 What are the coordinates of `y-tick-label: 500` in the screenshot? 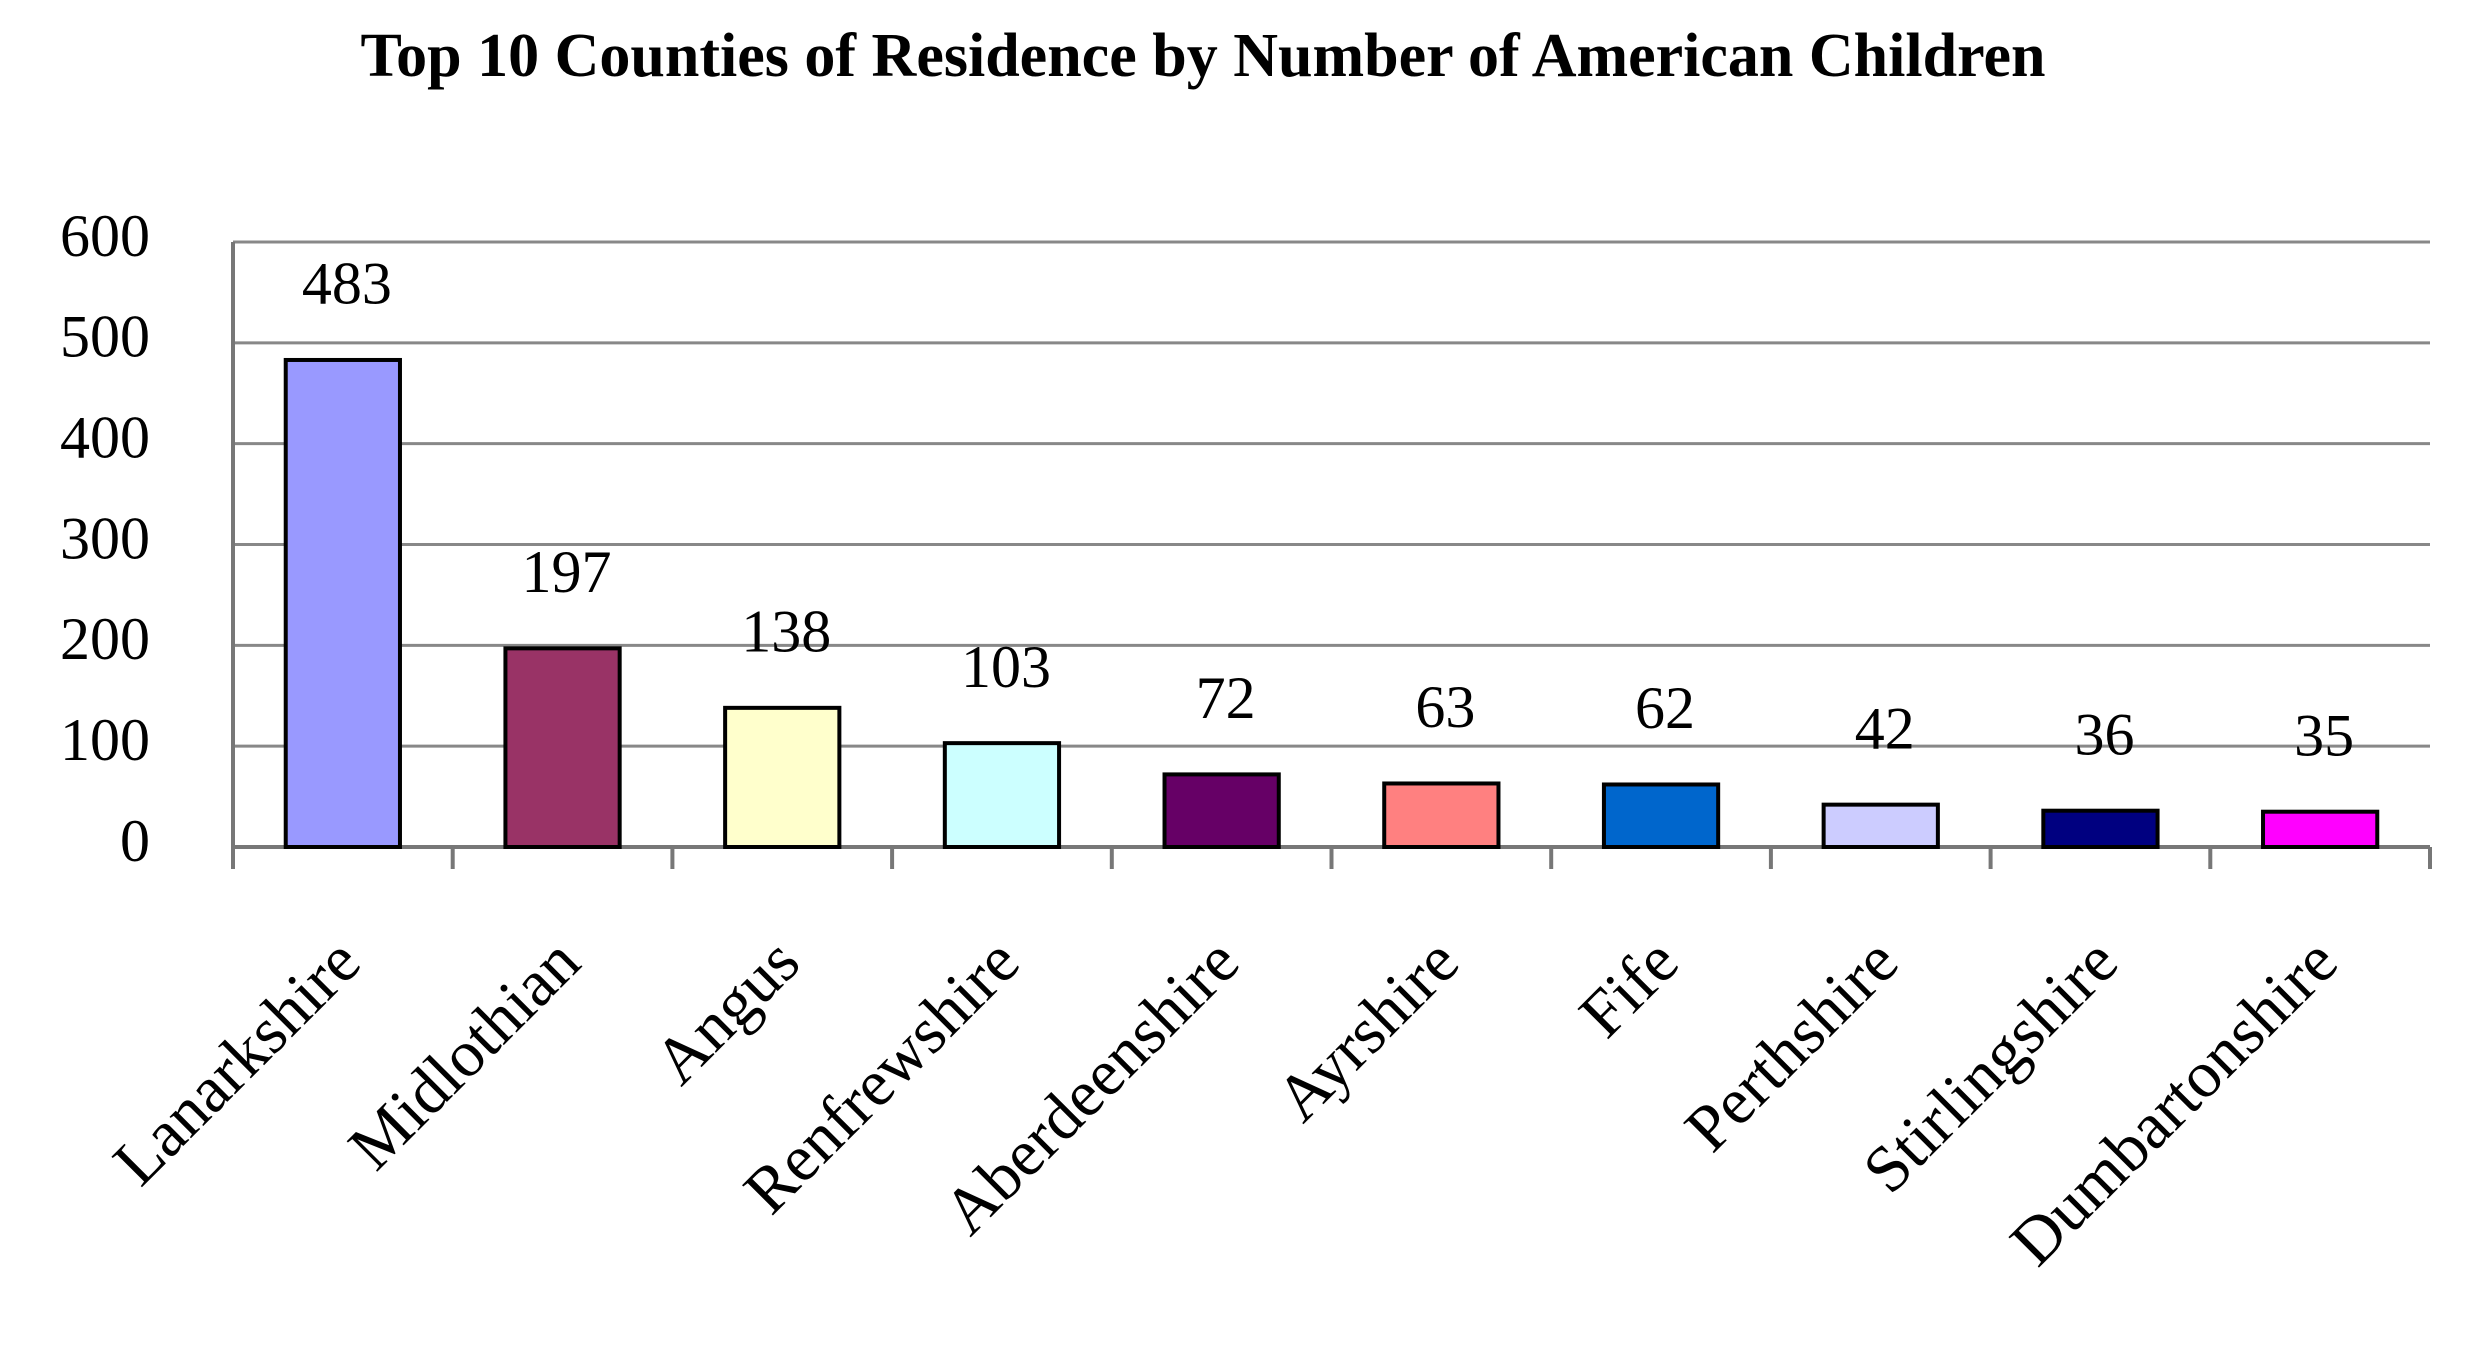 It's located at (105, 337).